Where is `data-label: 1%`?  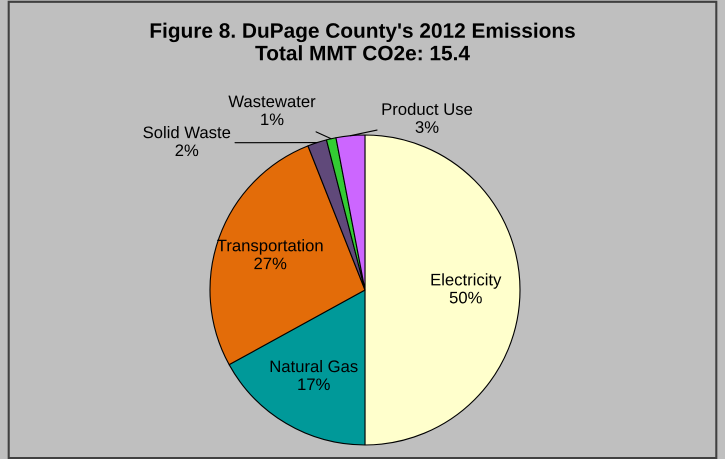 data-label: 1% is located at coordinates (272, 119).